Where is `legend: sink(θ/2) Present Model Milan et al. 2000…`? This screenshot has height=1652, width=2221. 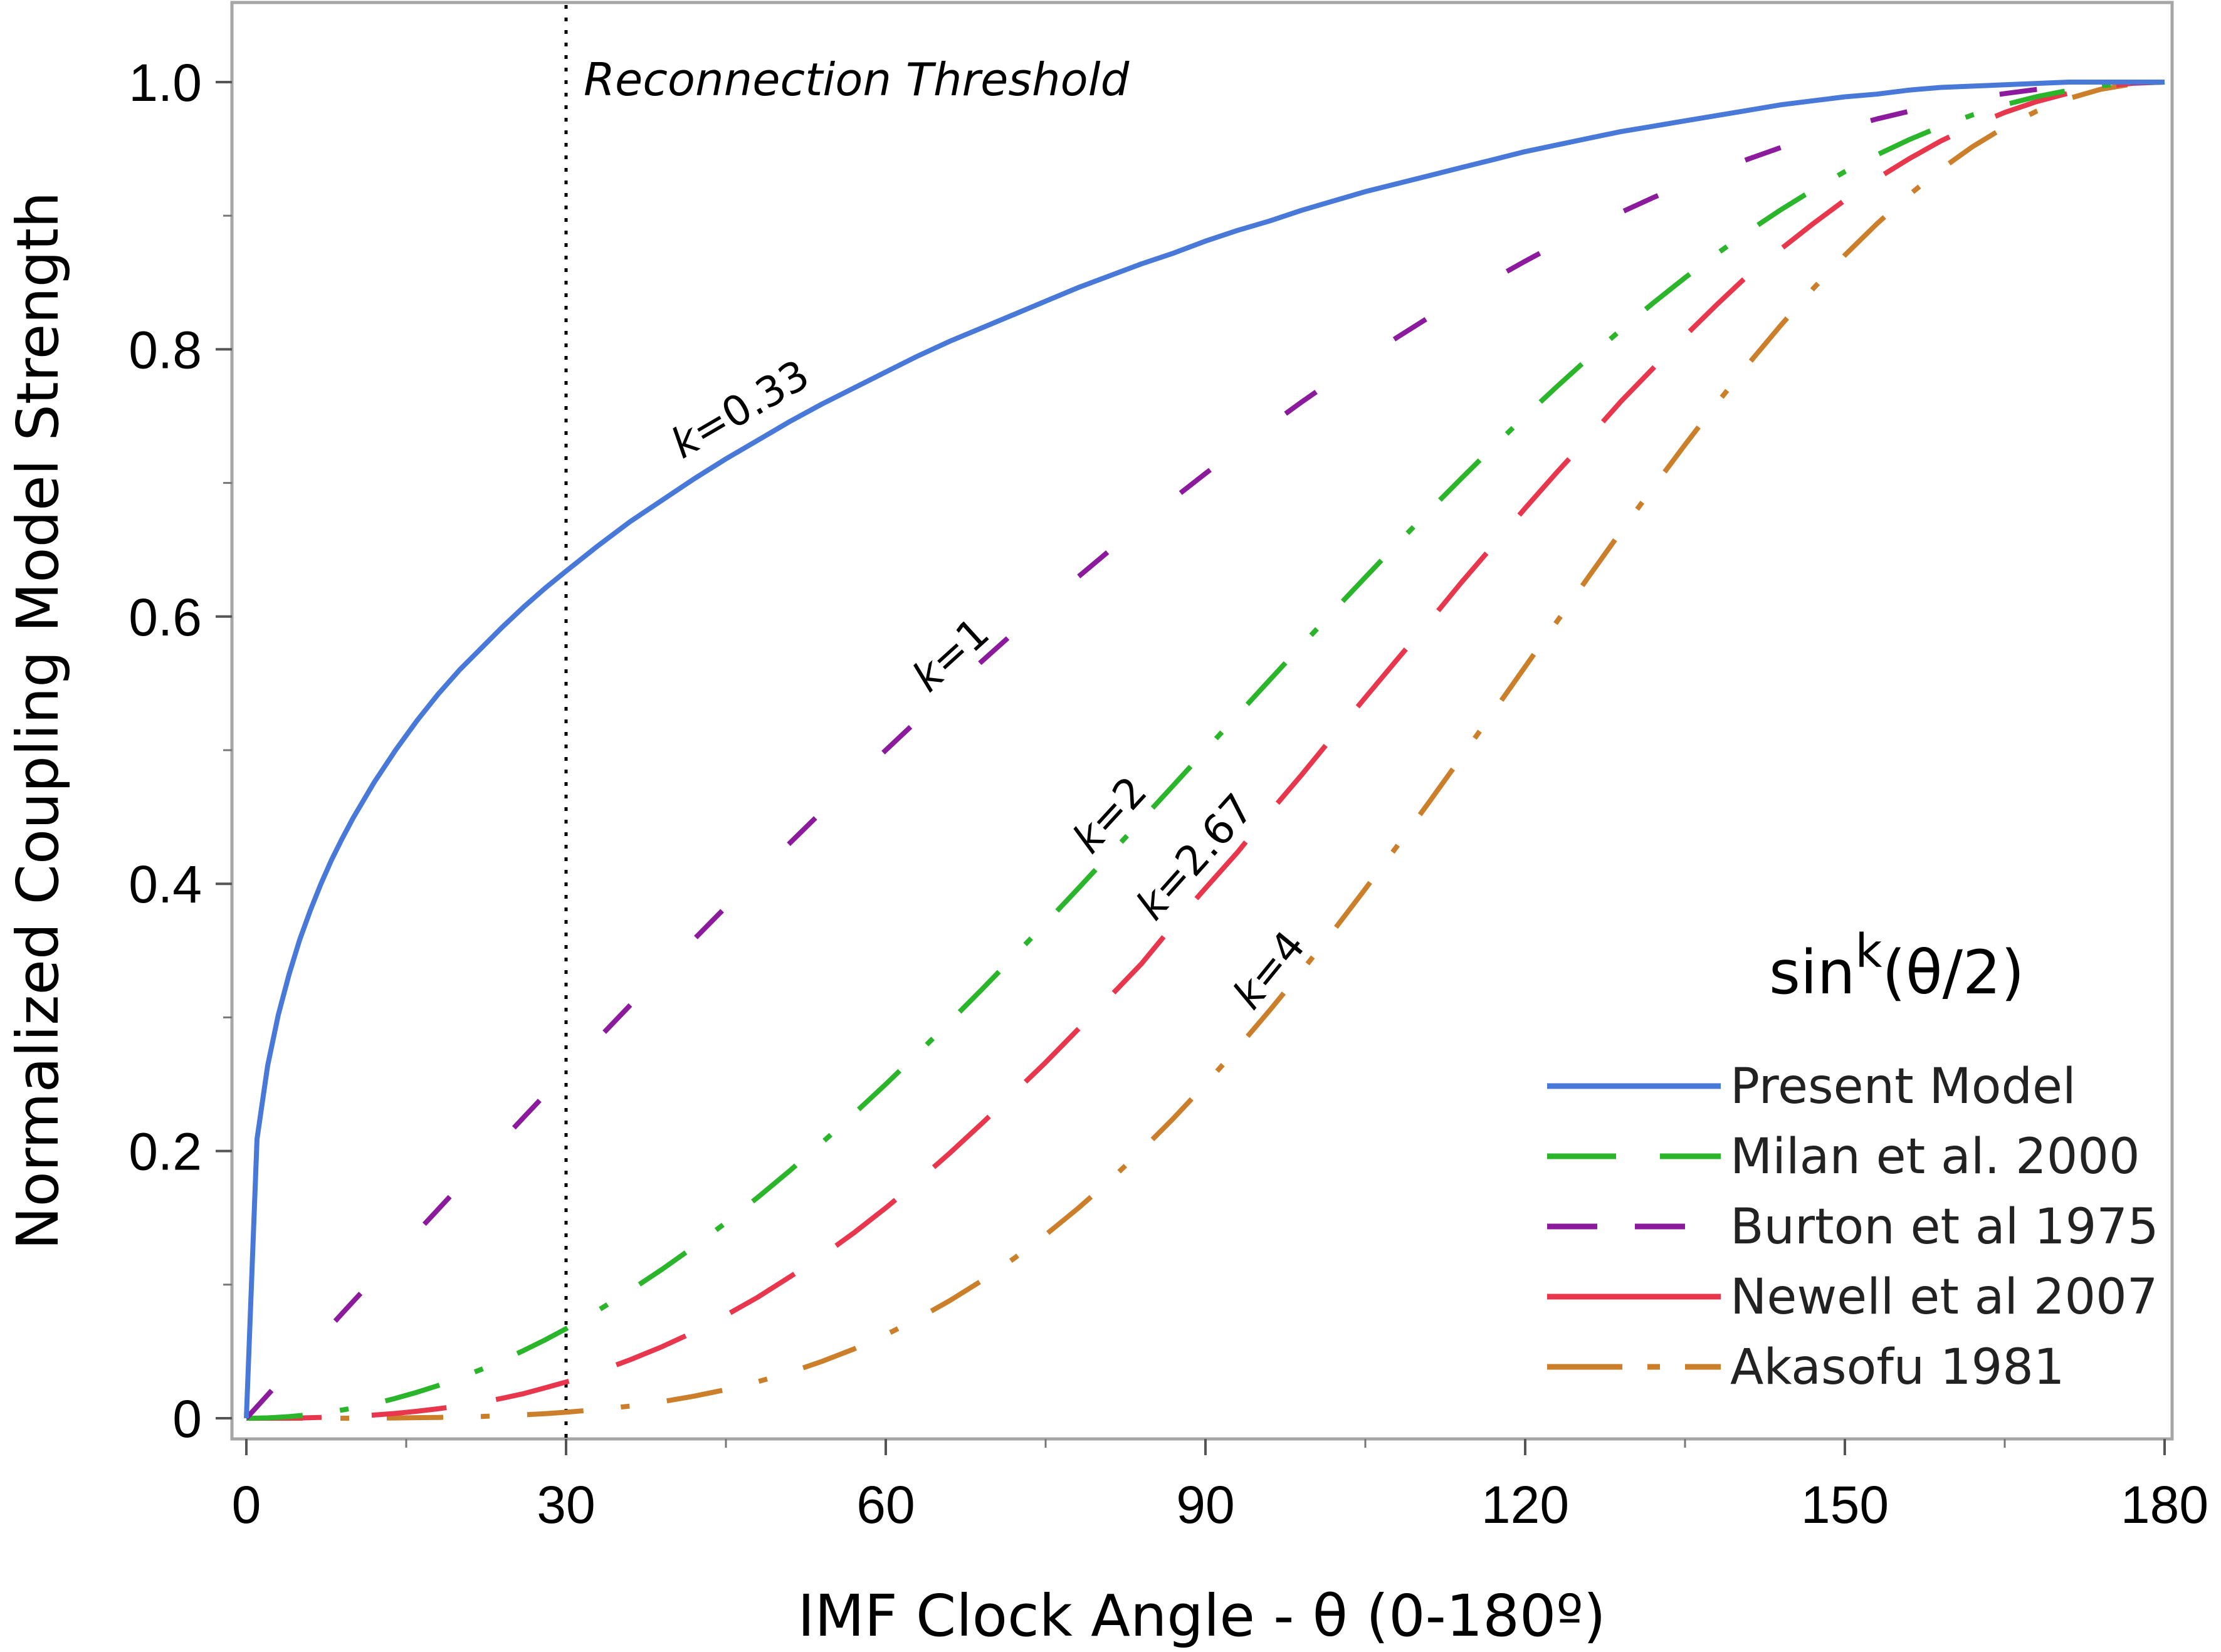 legend: sink(θ/2) Present Model Milan et al. 2000… is located at coordinates (1853, 1160).